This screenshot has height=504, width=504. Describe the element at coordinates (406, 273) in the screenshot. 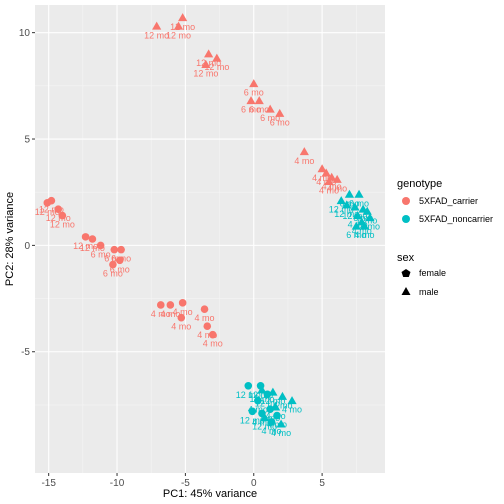

I see `legend-key-female` at that location.